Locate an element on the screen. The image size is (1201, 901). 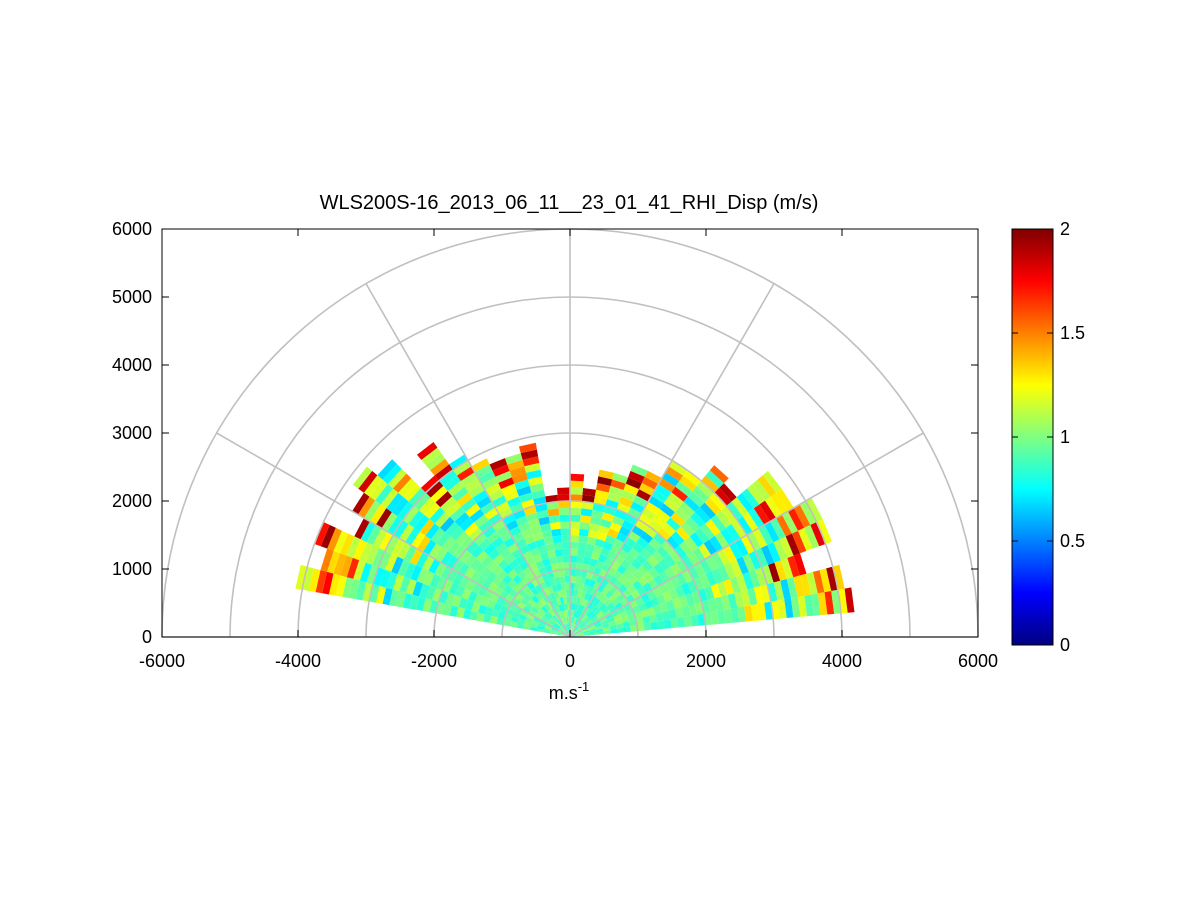
polar-grid-spoke is located at coordinates (672, 460).